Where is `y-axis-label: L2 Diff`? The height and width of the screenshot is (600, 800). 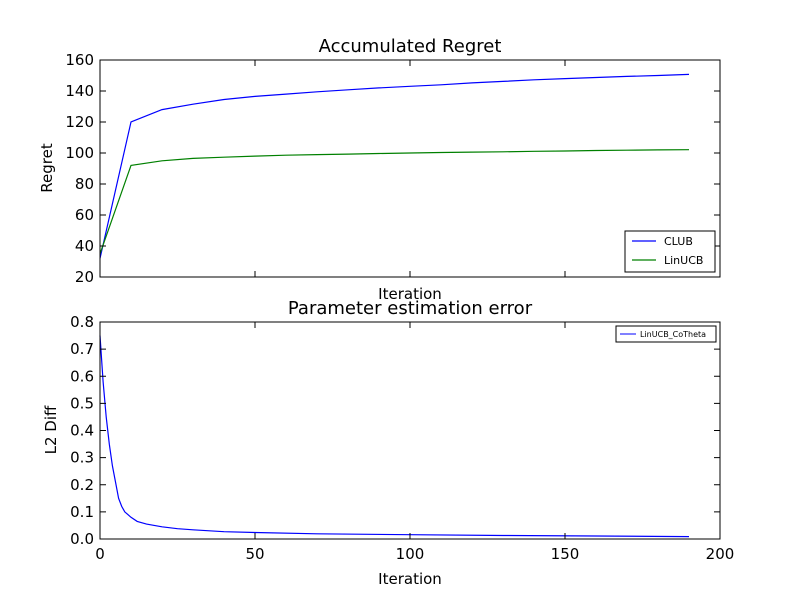 y-axis-label: L2 Diff is located at coordinates (51, 429).